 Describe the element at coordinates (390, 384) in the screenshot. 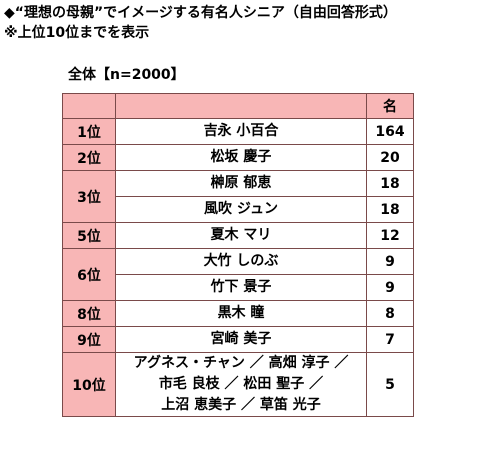

I see `count-cell: 5` at that location.